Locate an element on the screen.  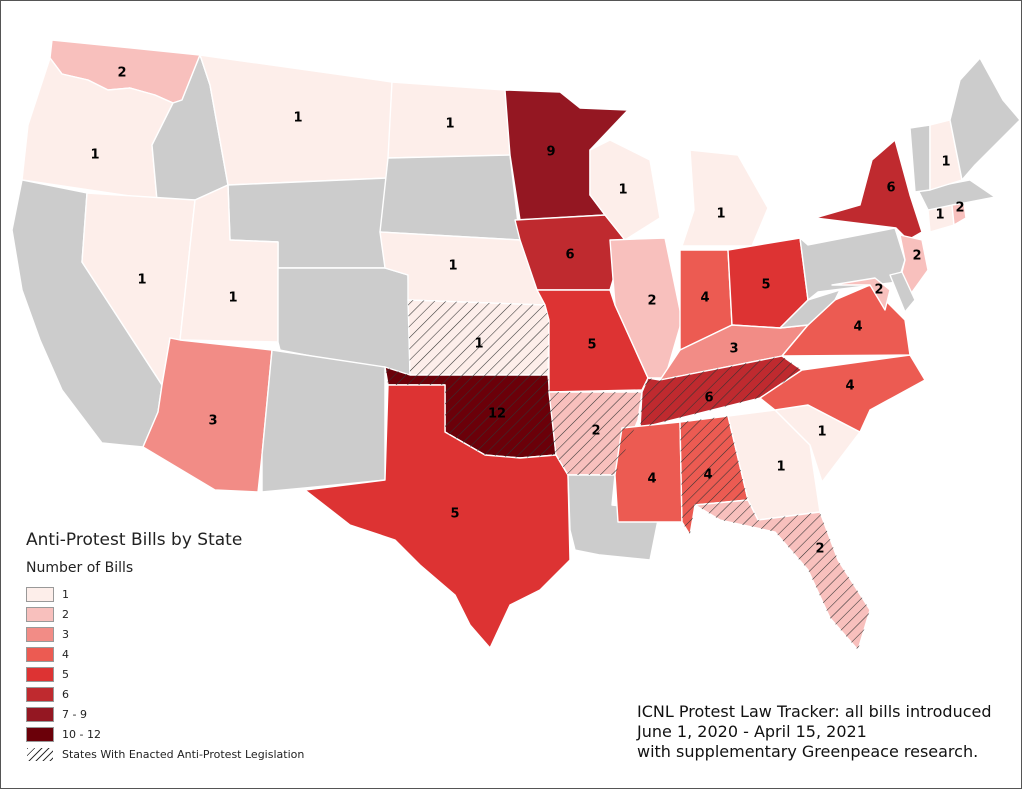
state-mt-count: 1 is located at coordinates (297, 118).